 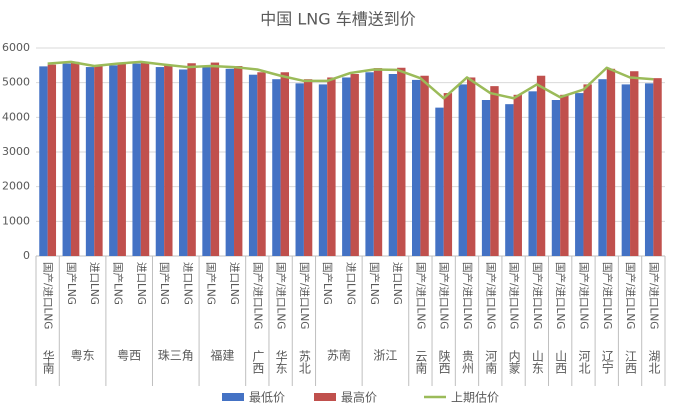 I want to click on group-label: 苏南, so click(x=339, y=355).